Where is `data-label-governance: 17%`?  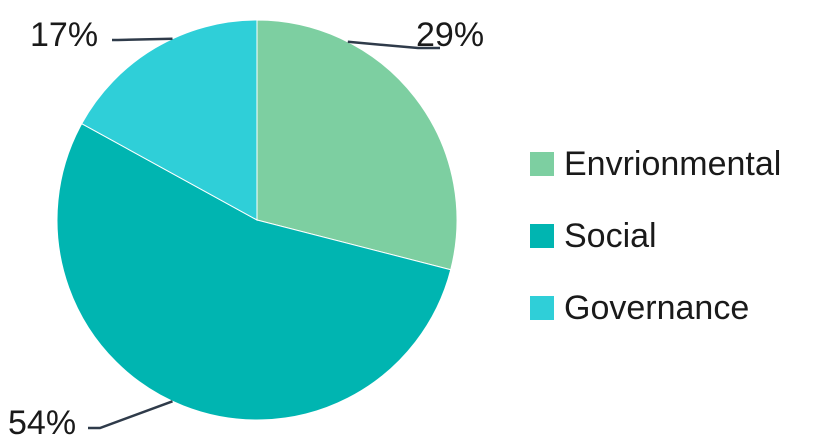
data-label-governance: 17% is located at coordinates (64, 35).